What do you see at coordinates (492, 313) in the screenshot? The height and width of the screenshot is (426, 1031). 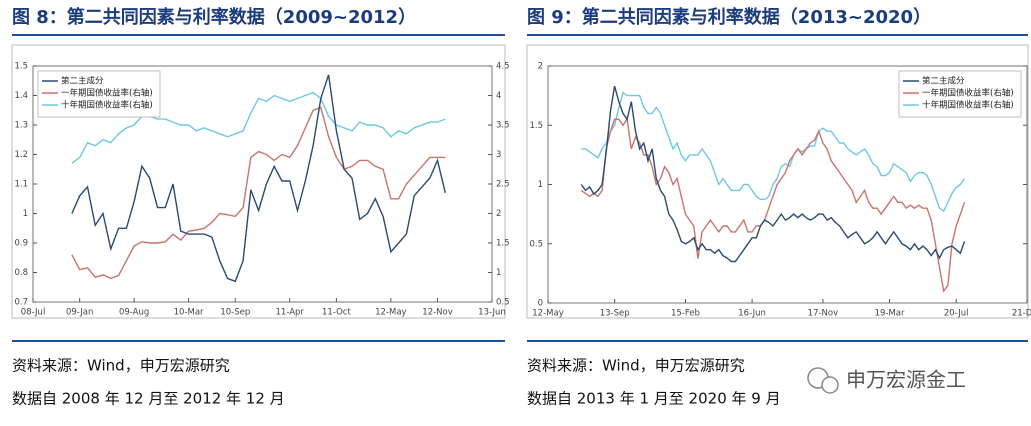 I see `x-tick-label: 13-Jun` at bounding box center [492, 313].